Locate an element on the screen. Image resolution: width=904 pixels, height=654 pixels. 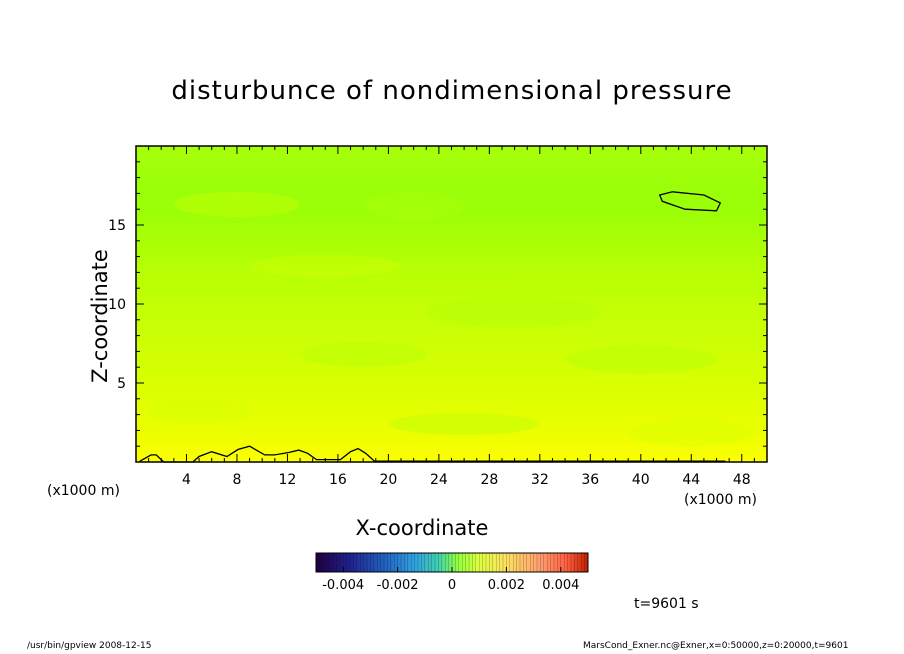
x-tick-label: 20 is located at coordinates (388, 480).